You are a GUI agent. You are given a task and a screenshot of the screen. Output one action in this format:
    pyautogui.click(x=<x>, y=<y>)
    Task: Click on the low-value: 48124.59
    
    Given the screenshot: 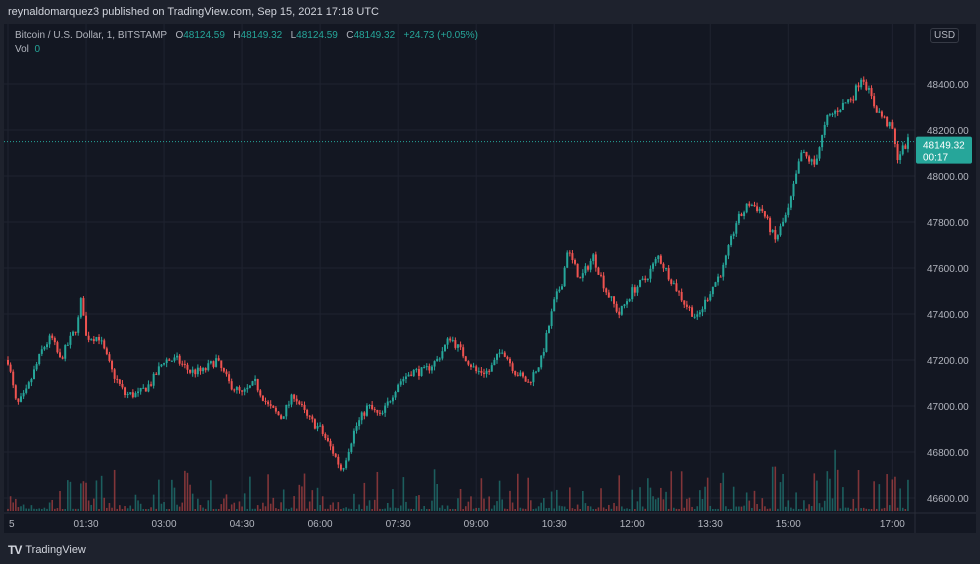 What is the action you would take?
    pyautogui.click(x=317, y=35)
    